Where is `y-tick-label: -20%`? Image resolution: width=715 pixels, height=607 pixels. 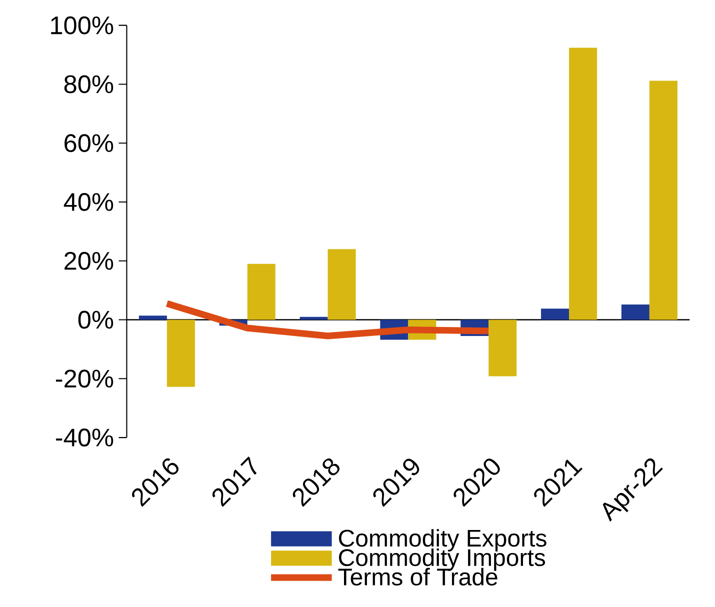 y-tick-label: -20% is located at coordinates (85, 379).